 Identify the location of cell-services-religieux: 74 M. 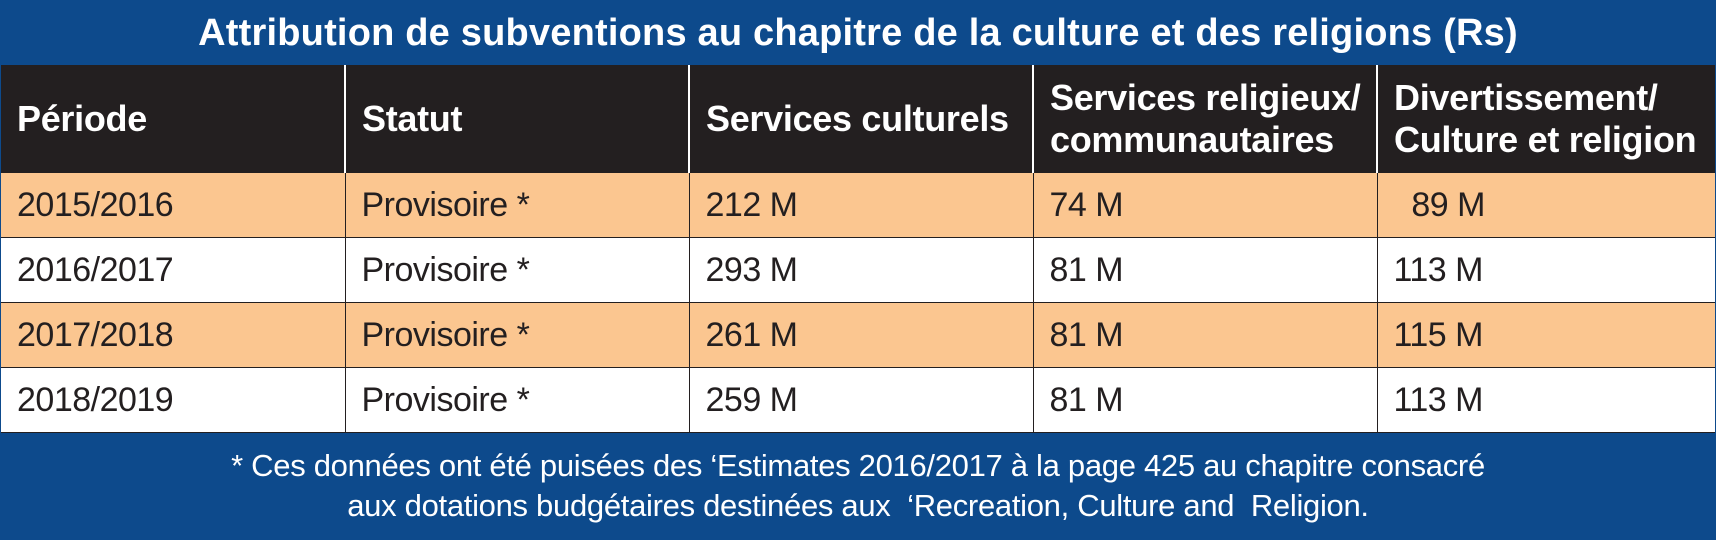
(1205, 205).